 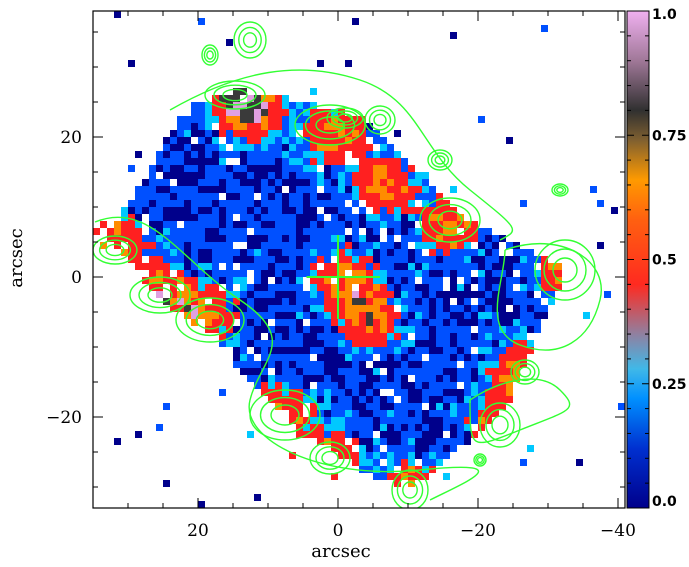 What do you see at coordinates (71, 138) in the screenshot?
I see `y-tick-label: 20` at bounding box center [71, 138].